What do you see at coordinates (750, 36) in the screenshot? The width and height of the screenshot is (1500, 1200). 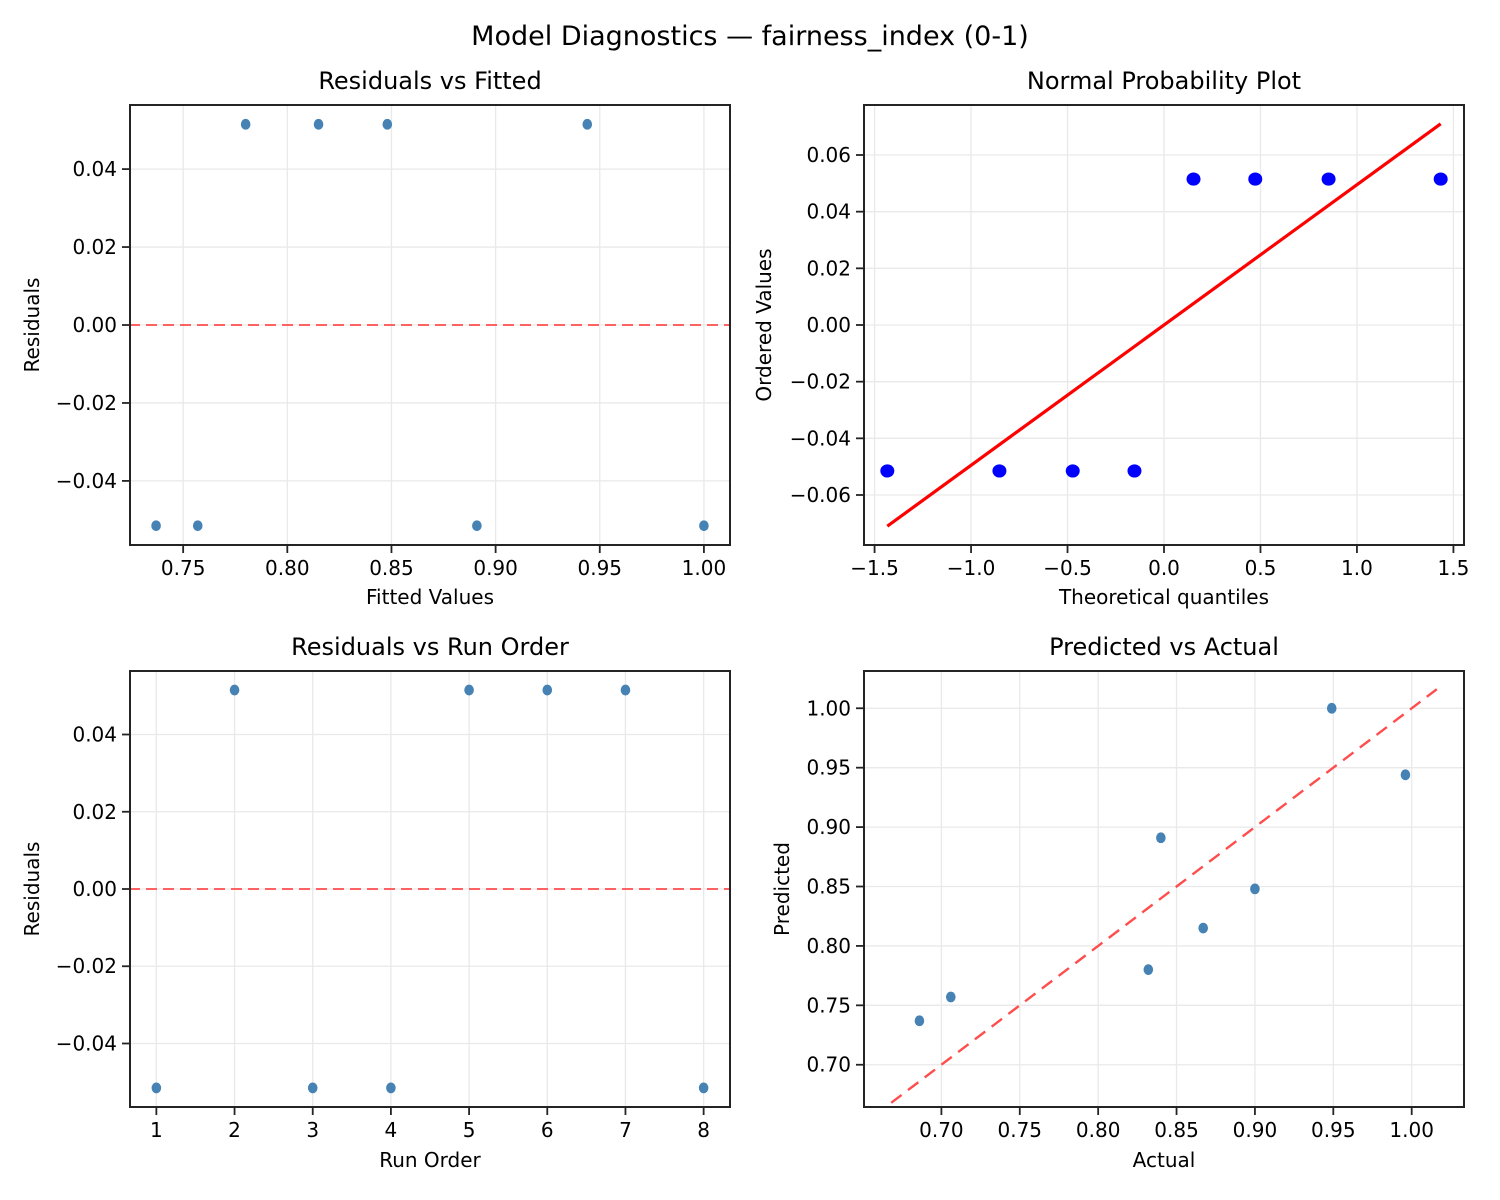 I see `figure-title: Model Diagnostics — fairness_index (0-1)` at bounding box center [750, 36].